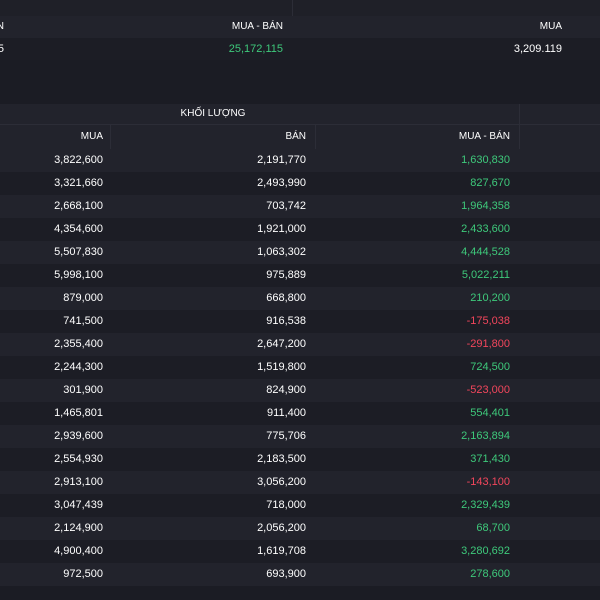 This screenshot has width=600, height=600. What do you see at coordinates (78, 482) in the screenshot?
I see `cell-mua: 2,913,100` at bounding box center [78, 482].